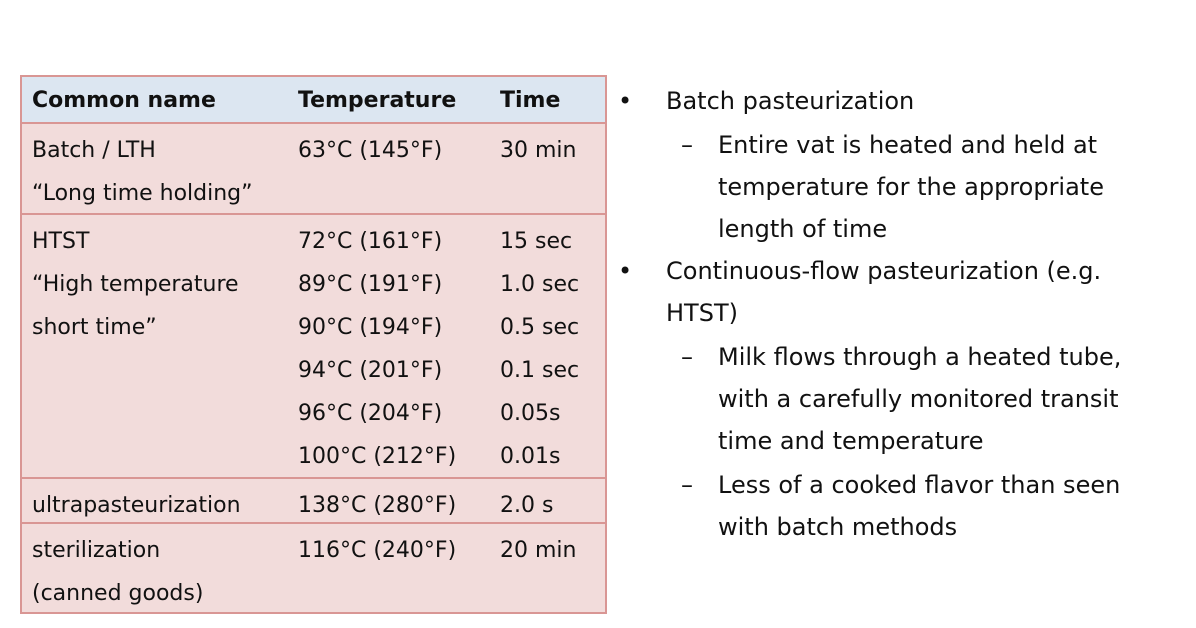 This screenshot has width=1196, height=628. Describe the element at coordinates (540, 284) in the screenshot. I see `time: 1.0 sec` at that location.